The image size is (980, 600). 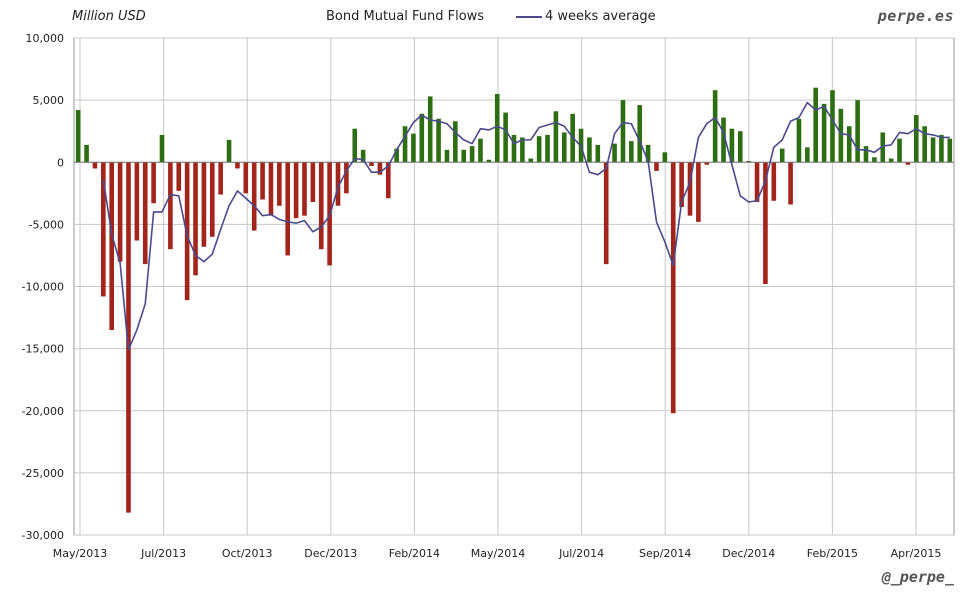 What do you see at coordinates (665, 553) in the screenshot?
I see `x-tick-label: Sep/2014` at bounding box center [665, 553].